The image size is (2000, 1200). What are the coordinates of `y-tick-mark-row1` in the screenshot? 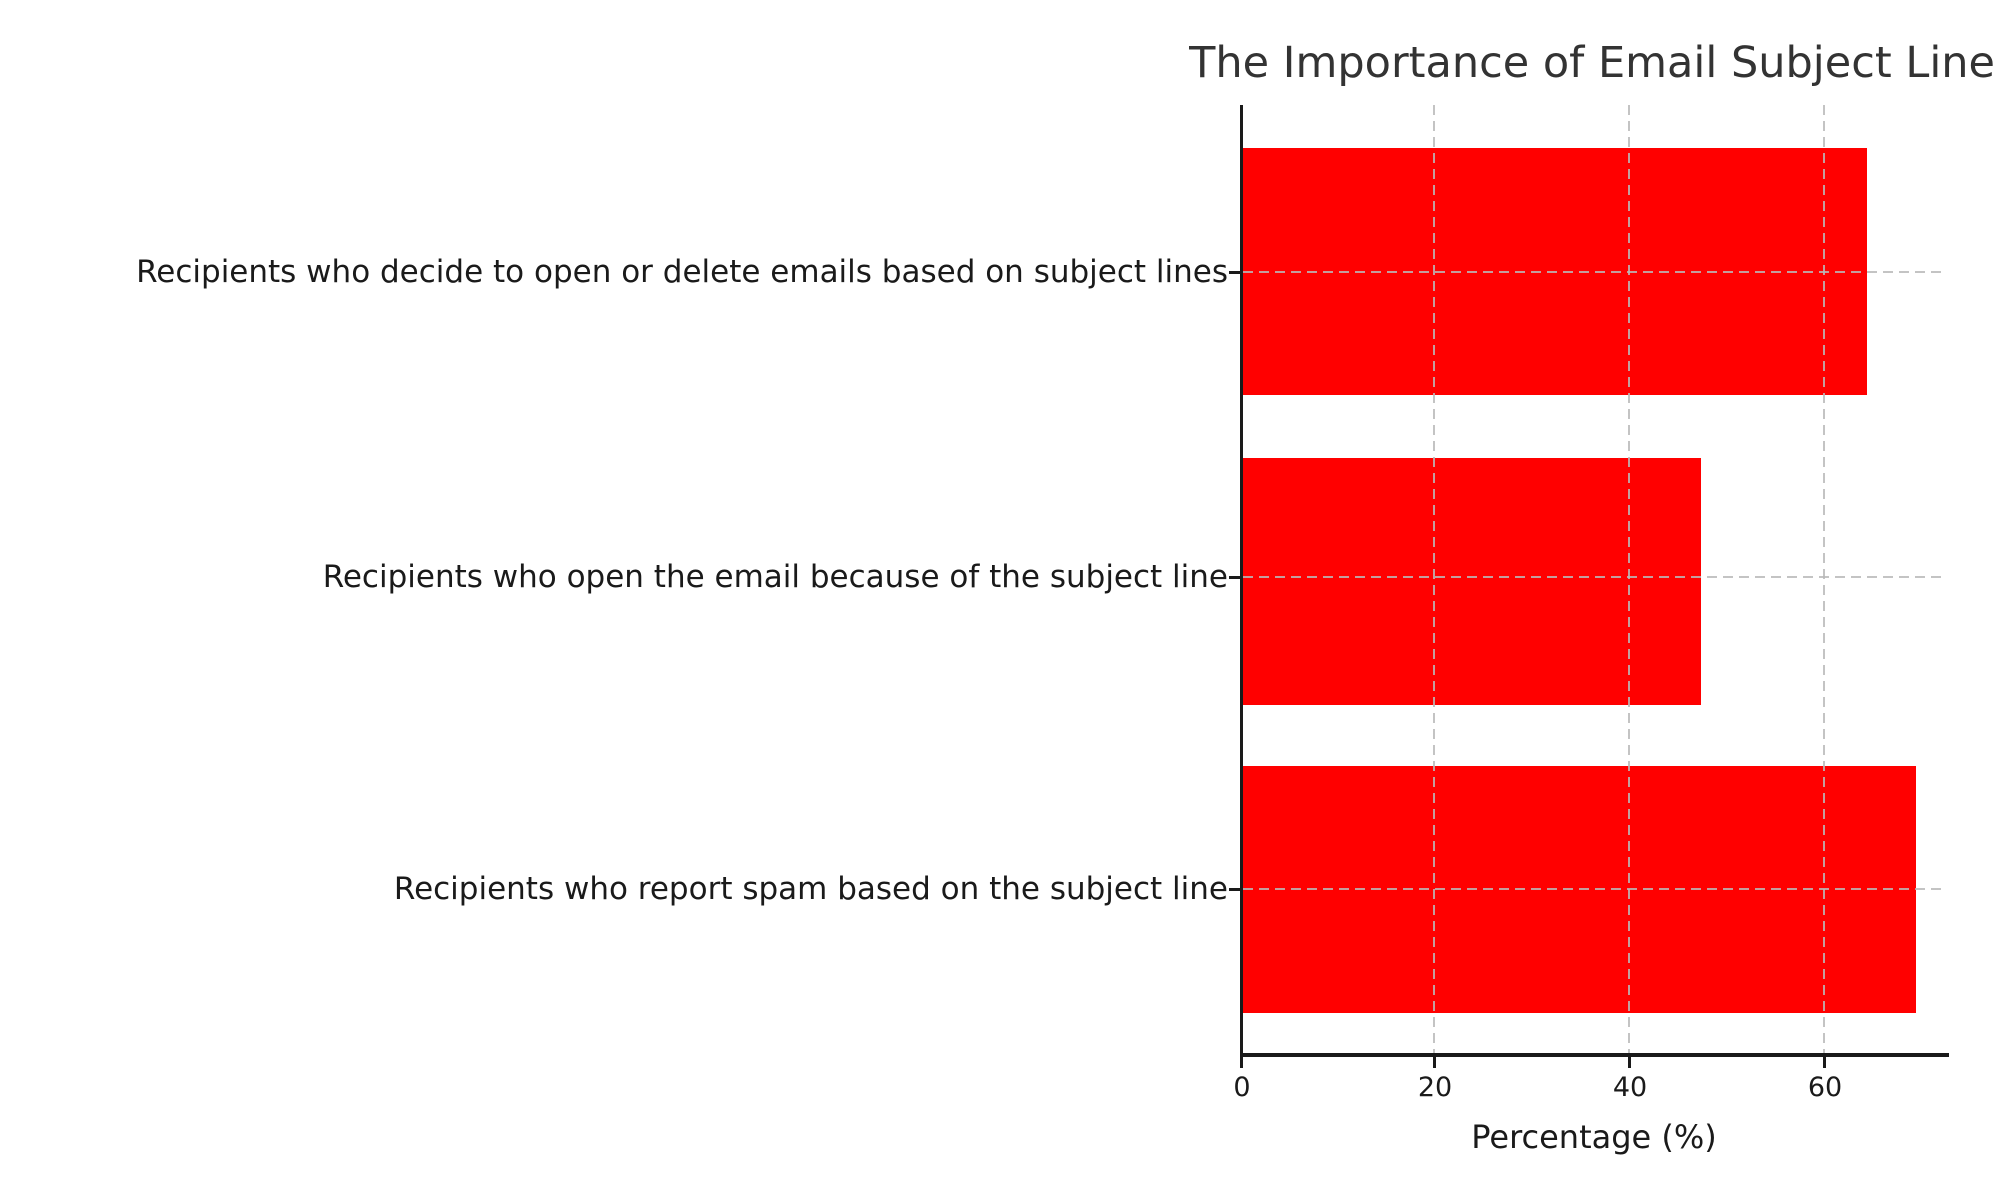 It's located at (1234, 272).